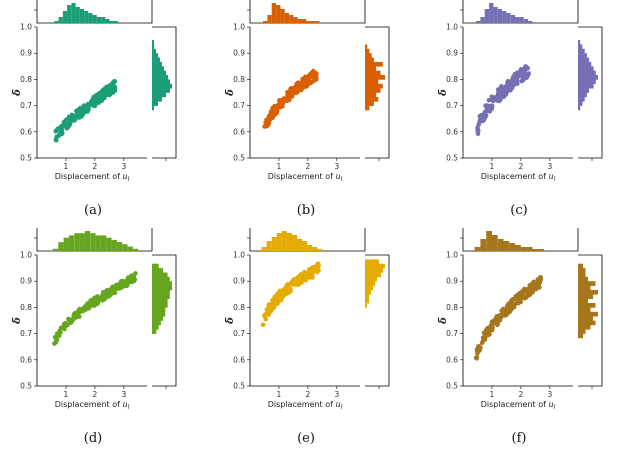 The image size is (640, 450). I want to click on y-tick-label: 0.6, so click(26, 131).